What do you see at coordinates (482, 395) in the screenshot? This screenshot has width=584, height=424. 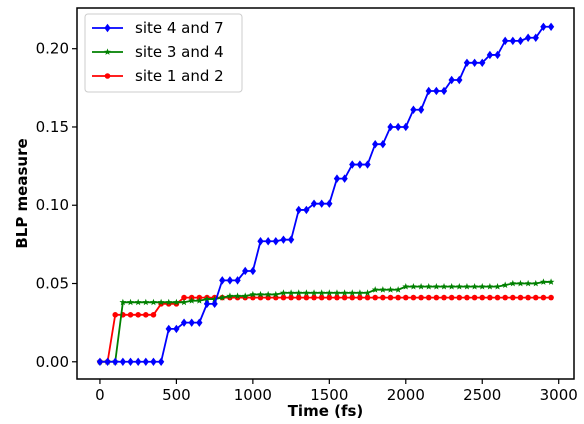 I see `x-tick-label: 2500` at bounding box center [482, 395].